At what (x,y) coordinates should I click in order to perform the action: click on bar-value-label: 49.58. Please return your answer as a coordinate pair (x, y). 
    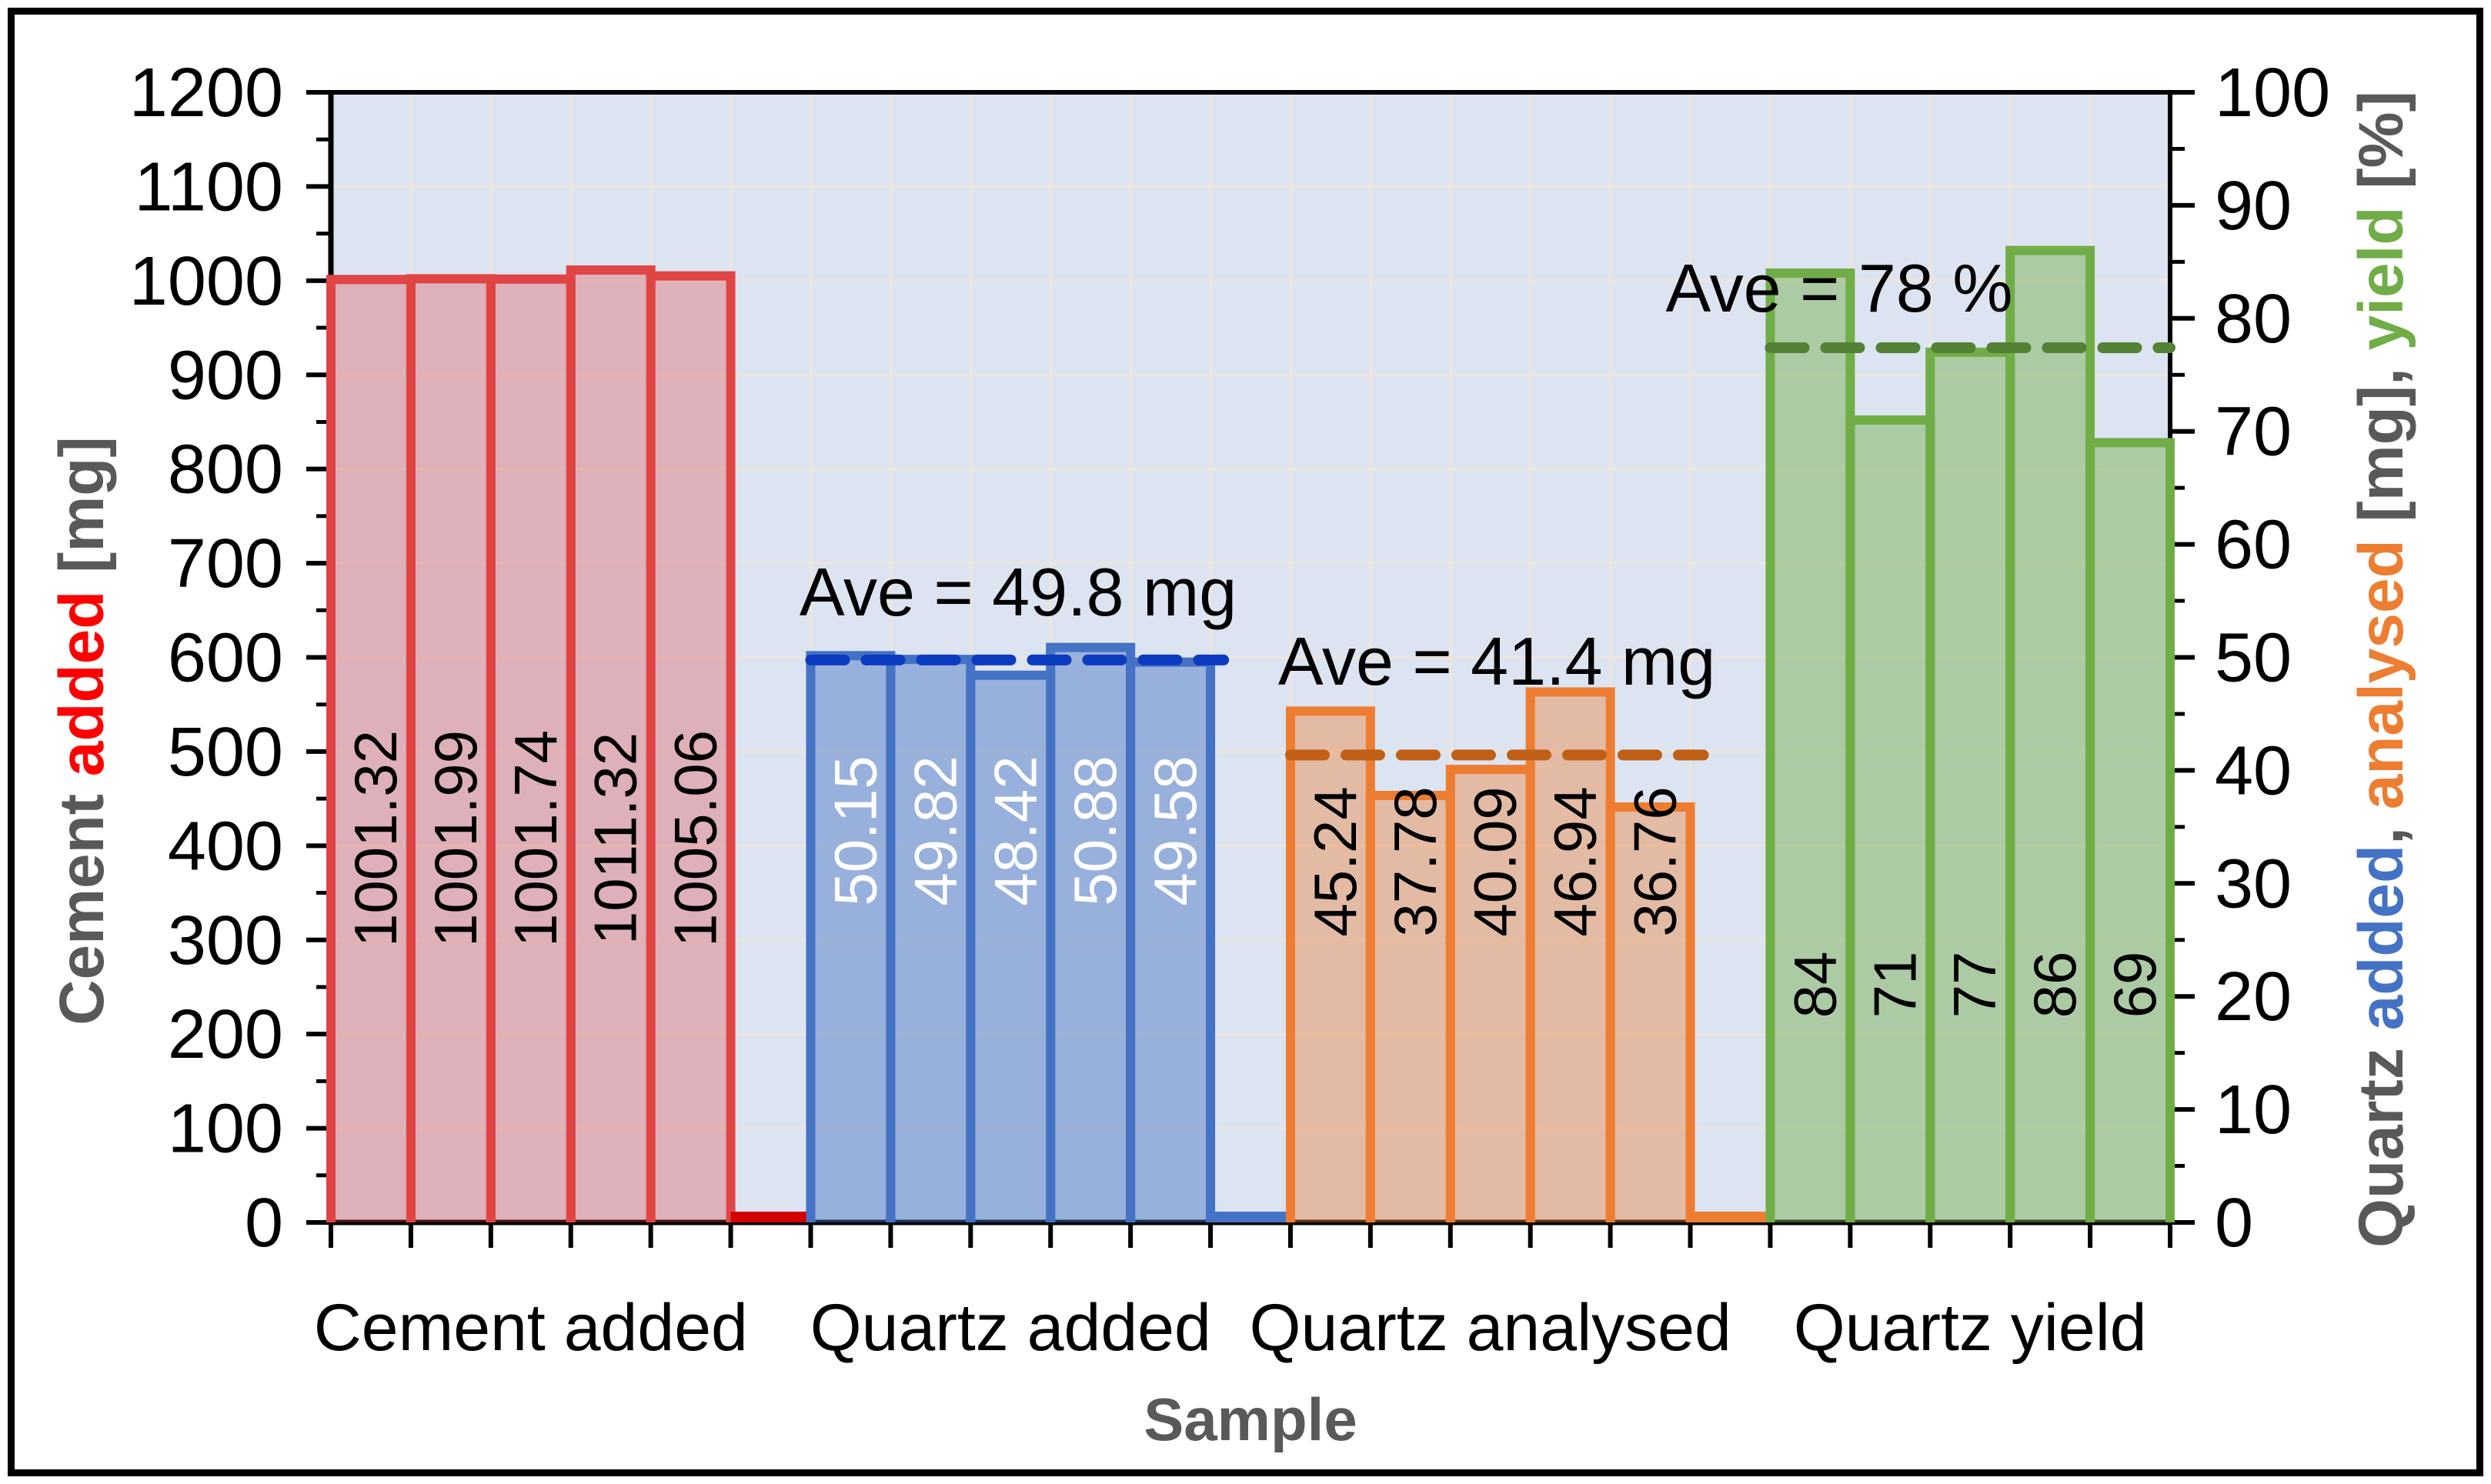
    Looking at the image, I should click on (1175, 830).